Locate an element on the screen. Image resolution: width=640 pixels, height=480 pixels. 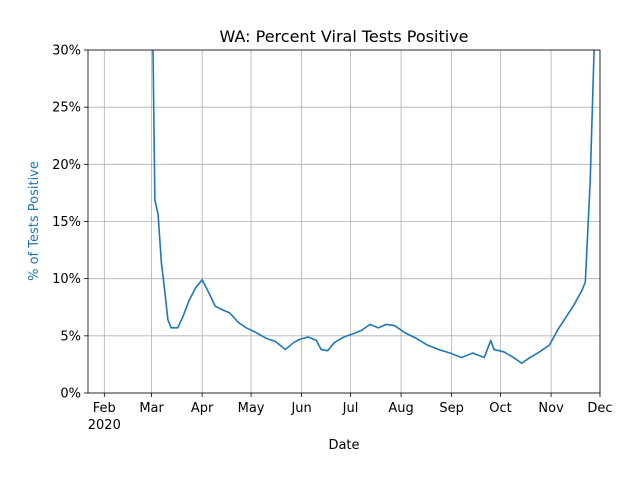
y-tick-label: 5% is located at coordinates (70, 336).